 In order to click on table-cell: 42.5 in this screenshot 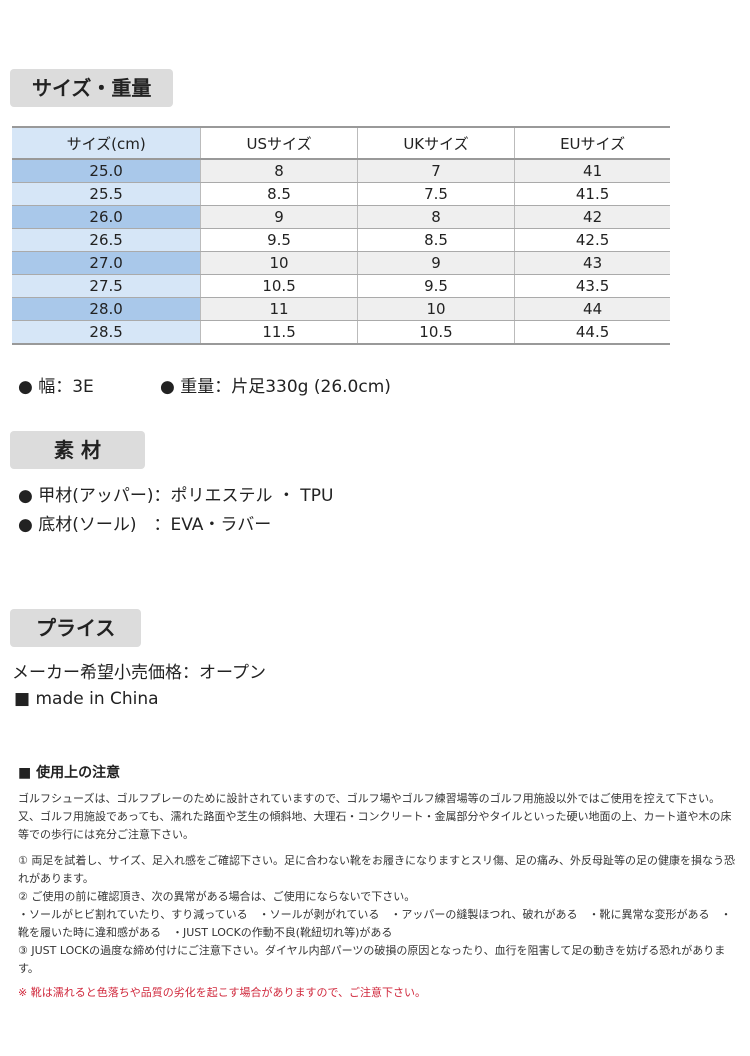, I will do `click(592, 240)`.